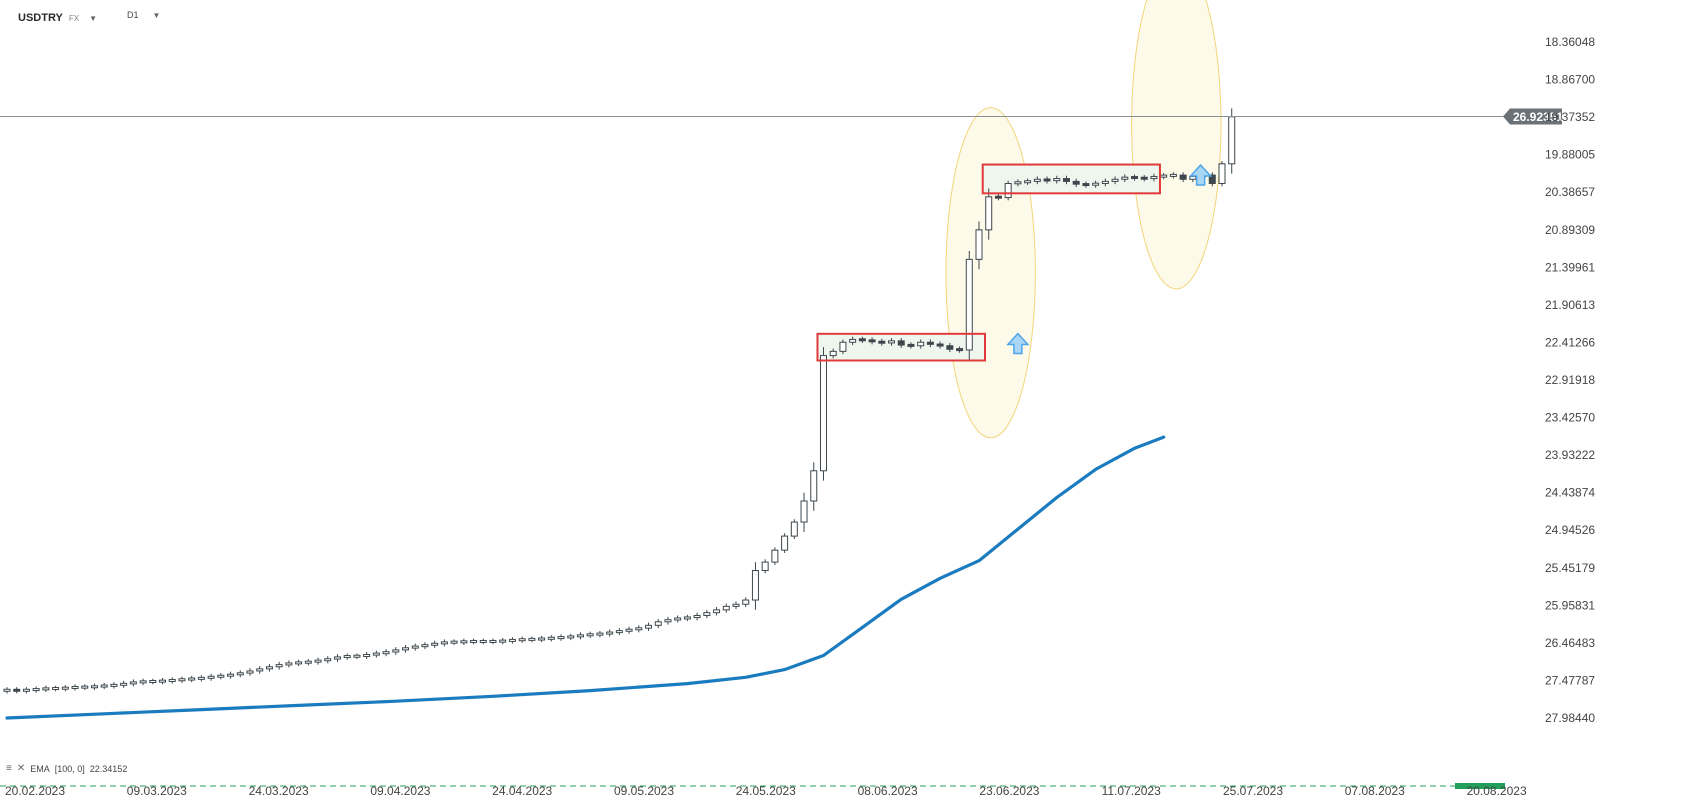 The height and width of the screenshot is (801, 1691). Describe the element at coordinates (1538, 117) in the screenshot. I see `current-price-value: 26.92351` at that location.